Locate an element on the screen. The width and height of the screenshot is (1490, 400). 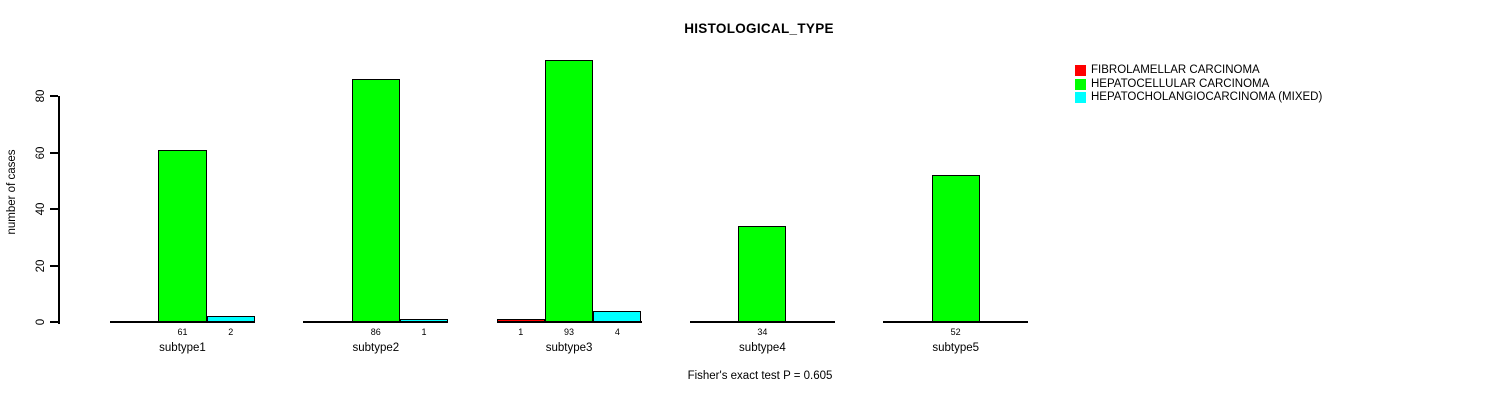
bar-value-label: 34 is located at coordinates (762, 332).